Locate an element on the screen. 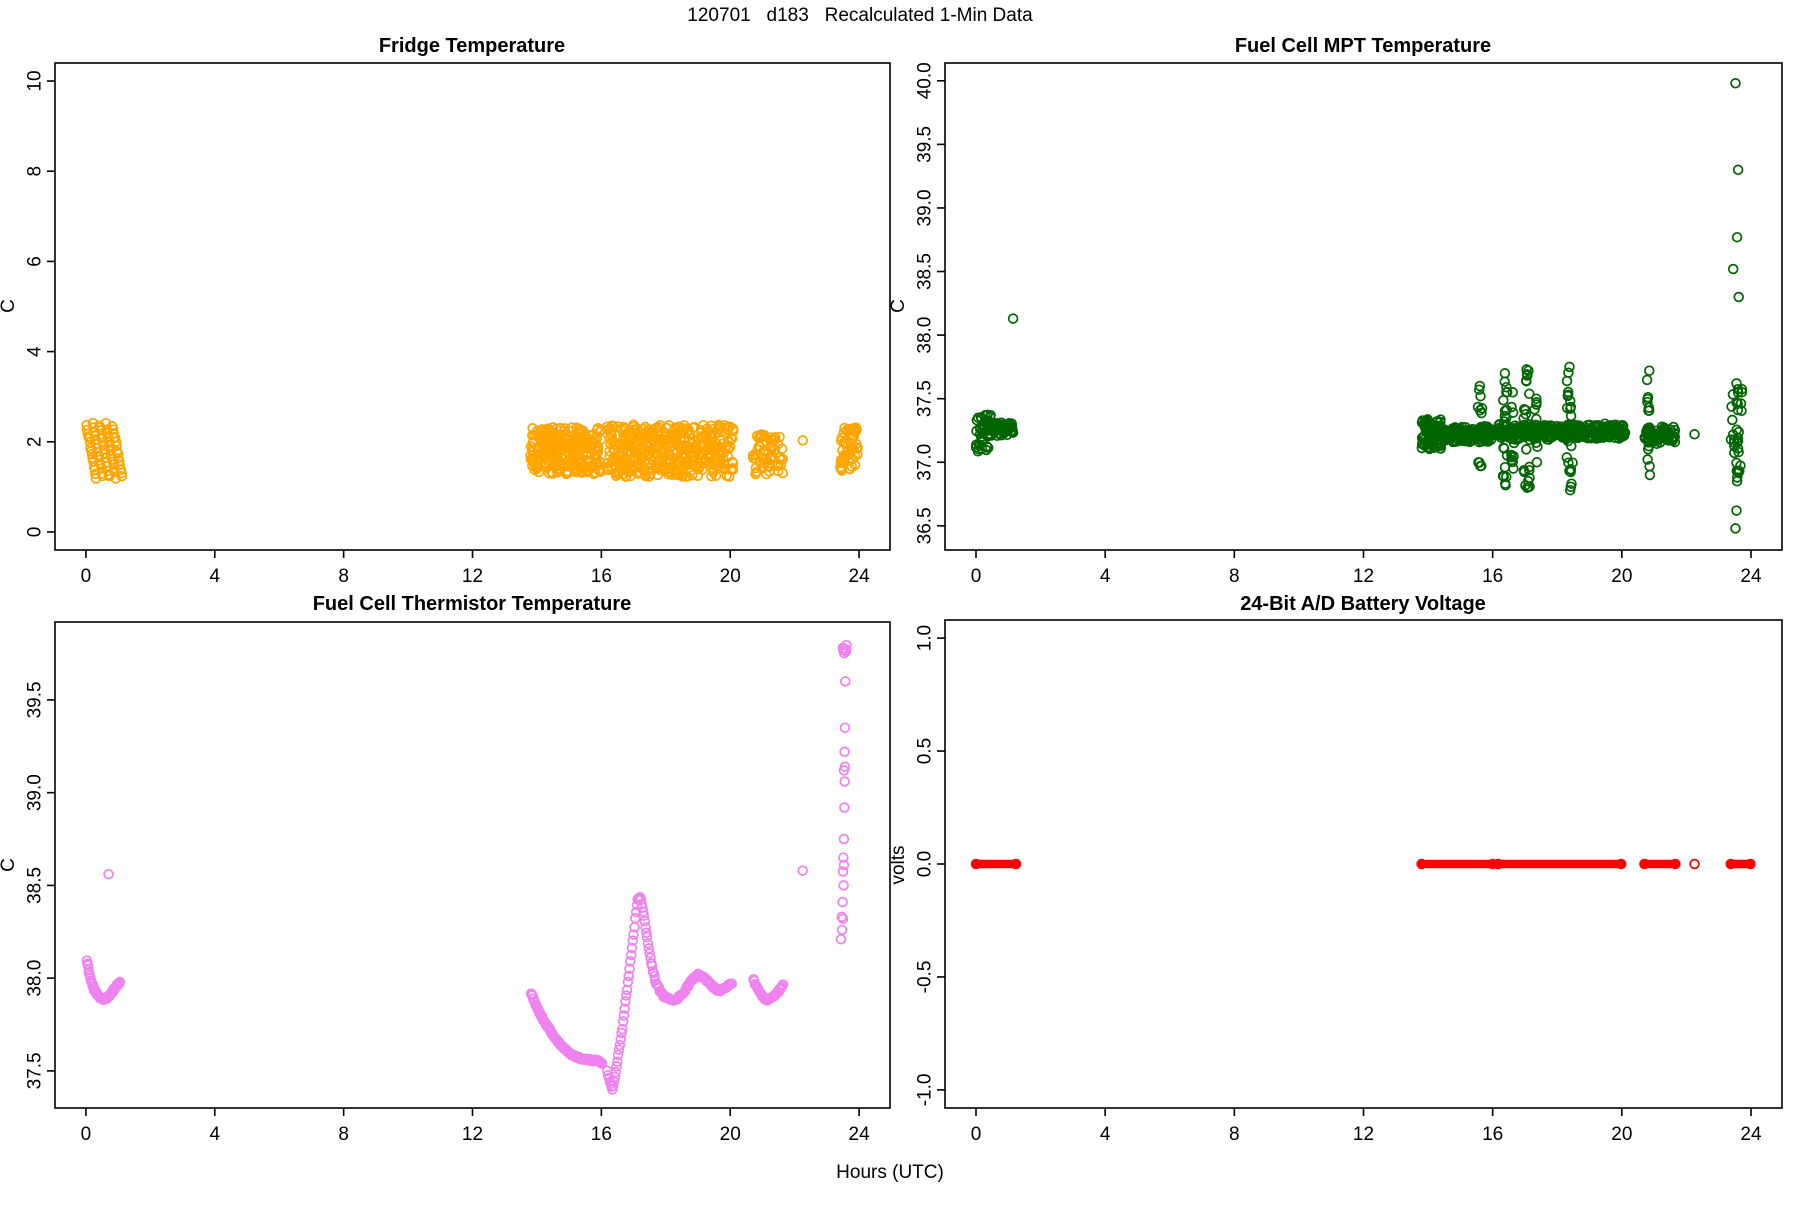  x-tick-battery-voltage: 16 is located at coordinates (1492, 1134).